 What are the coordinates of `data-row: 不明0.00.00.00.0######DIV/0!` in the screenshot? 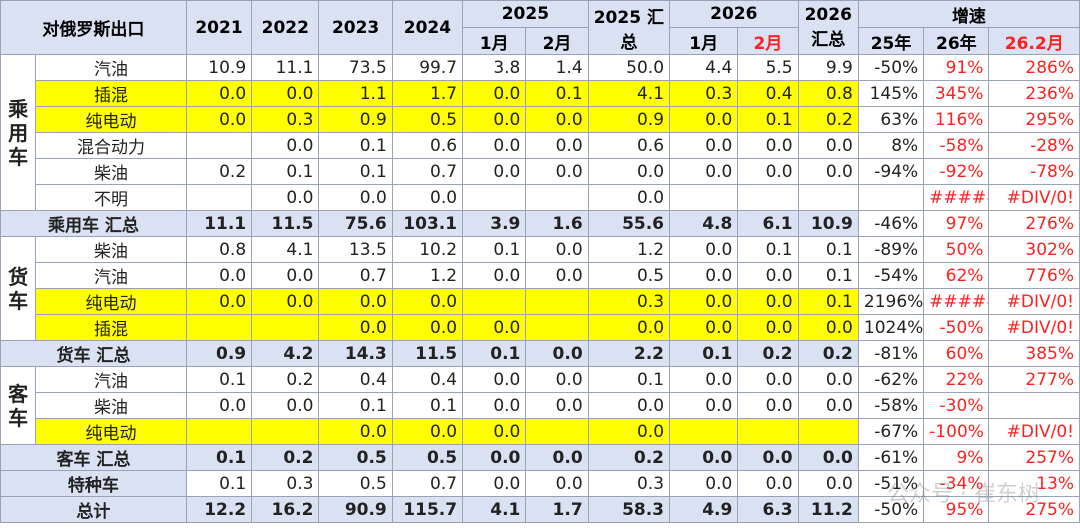 It's located at (540, 197).